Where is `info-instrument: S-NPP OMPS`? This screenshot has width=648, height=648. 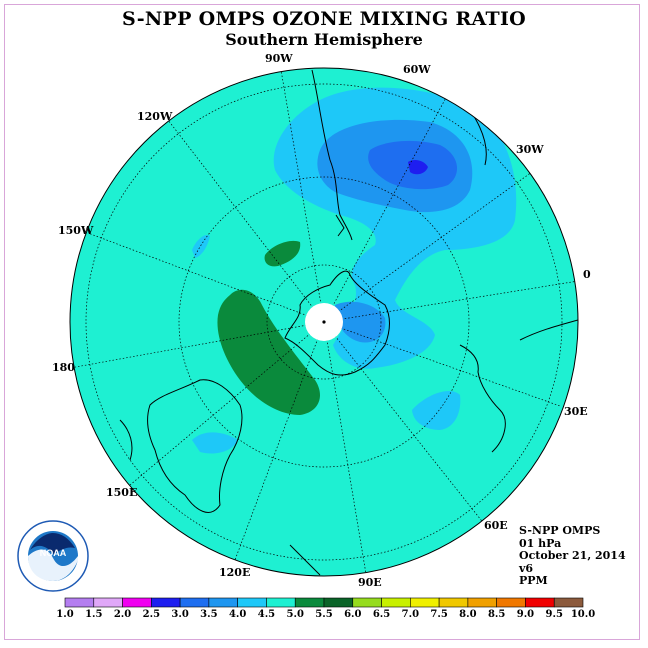
info-instrument: S-NPP OMPS is located at coordinates (560, 530).